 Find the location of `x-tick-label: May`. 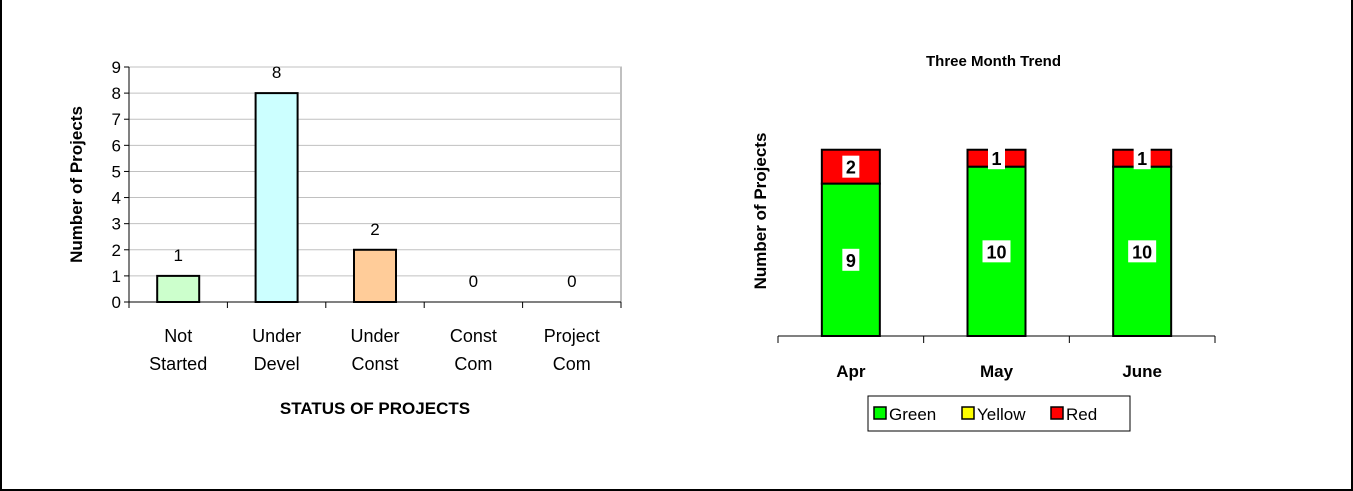

x-tick-label: May is located at coordinates (997, 371).